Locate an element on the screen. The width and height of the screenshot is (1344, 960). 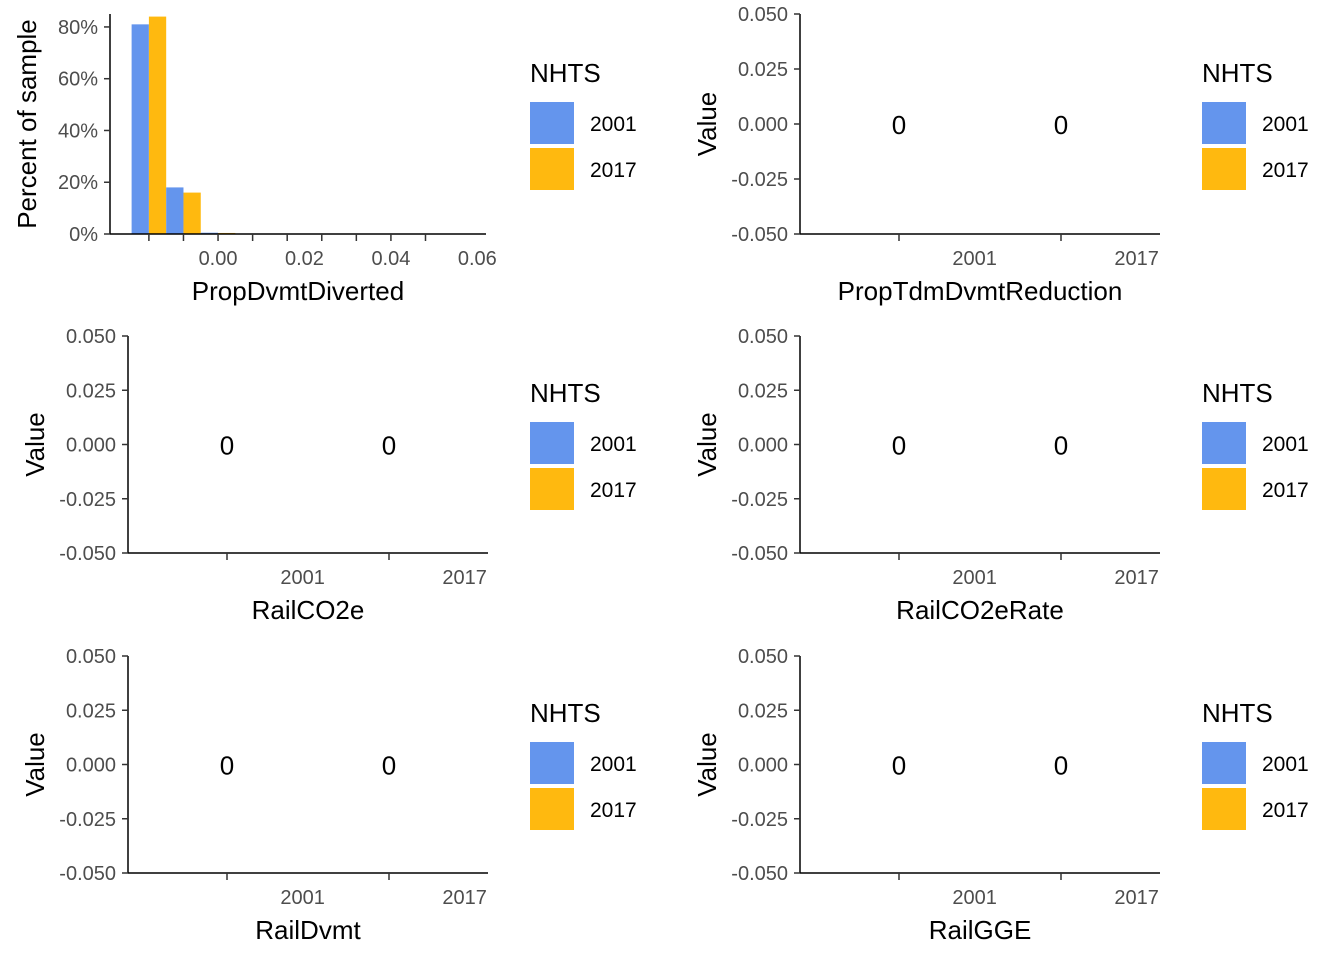
y-axis-title: Percent of sample is located at coordinates (27, 124).